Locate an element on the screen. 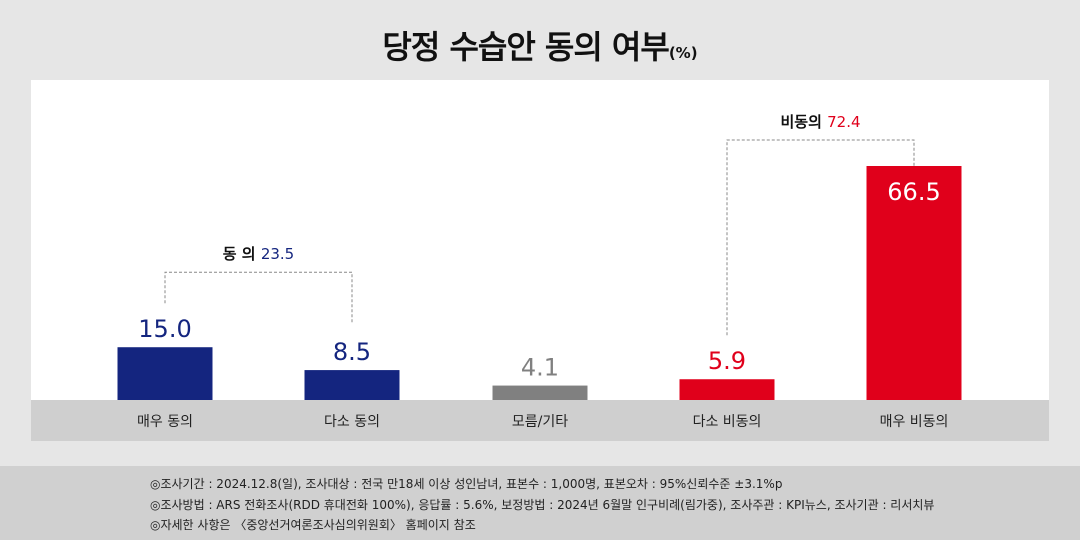 This screenshot has height=540, width=1080. data-label-3: 4.1 is located at coordinates (540, 368).